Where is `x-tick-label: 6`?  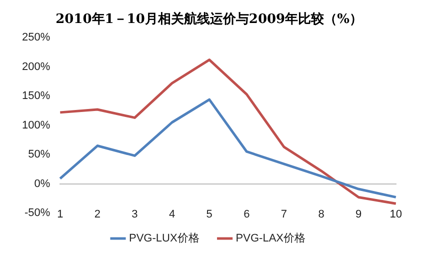 x-tick-label: 6 is located at coordinates (247, 214).